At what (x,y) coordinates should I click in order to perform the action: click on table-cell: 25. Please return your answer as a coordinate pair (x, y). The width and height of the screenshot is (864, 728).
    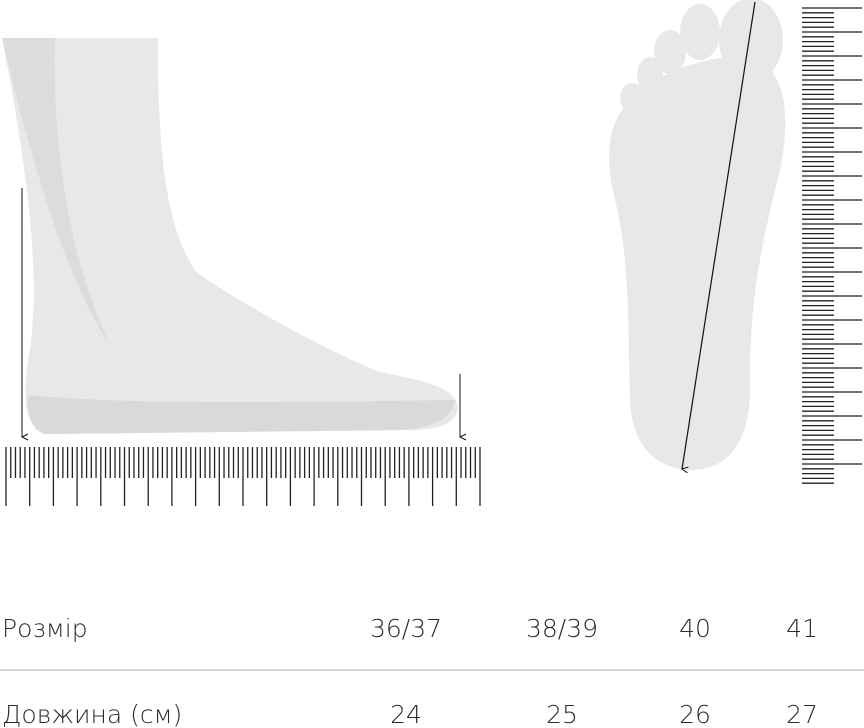
    Looking at the image, I should click on (562, 714).